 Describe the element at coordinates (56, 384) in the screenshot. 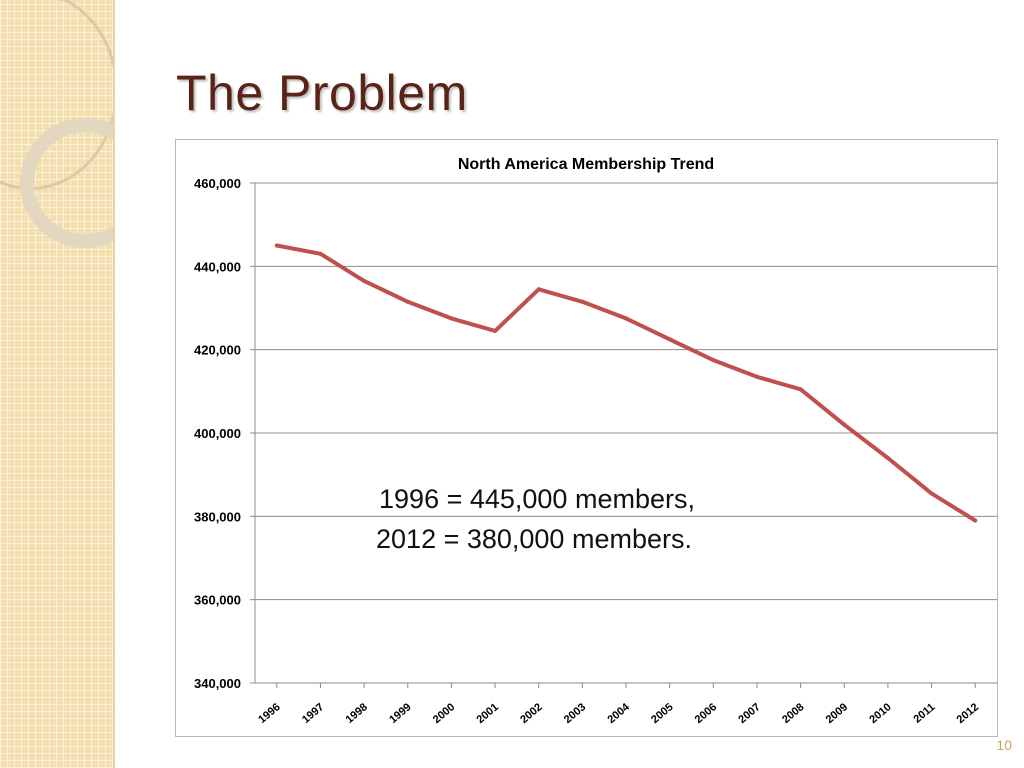

I see `decorative-band` at that location.